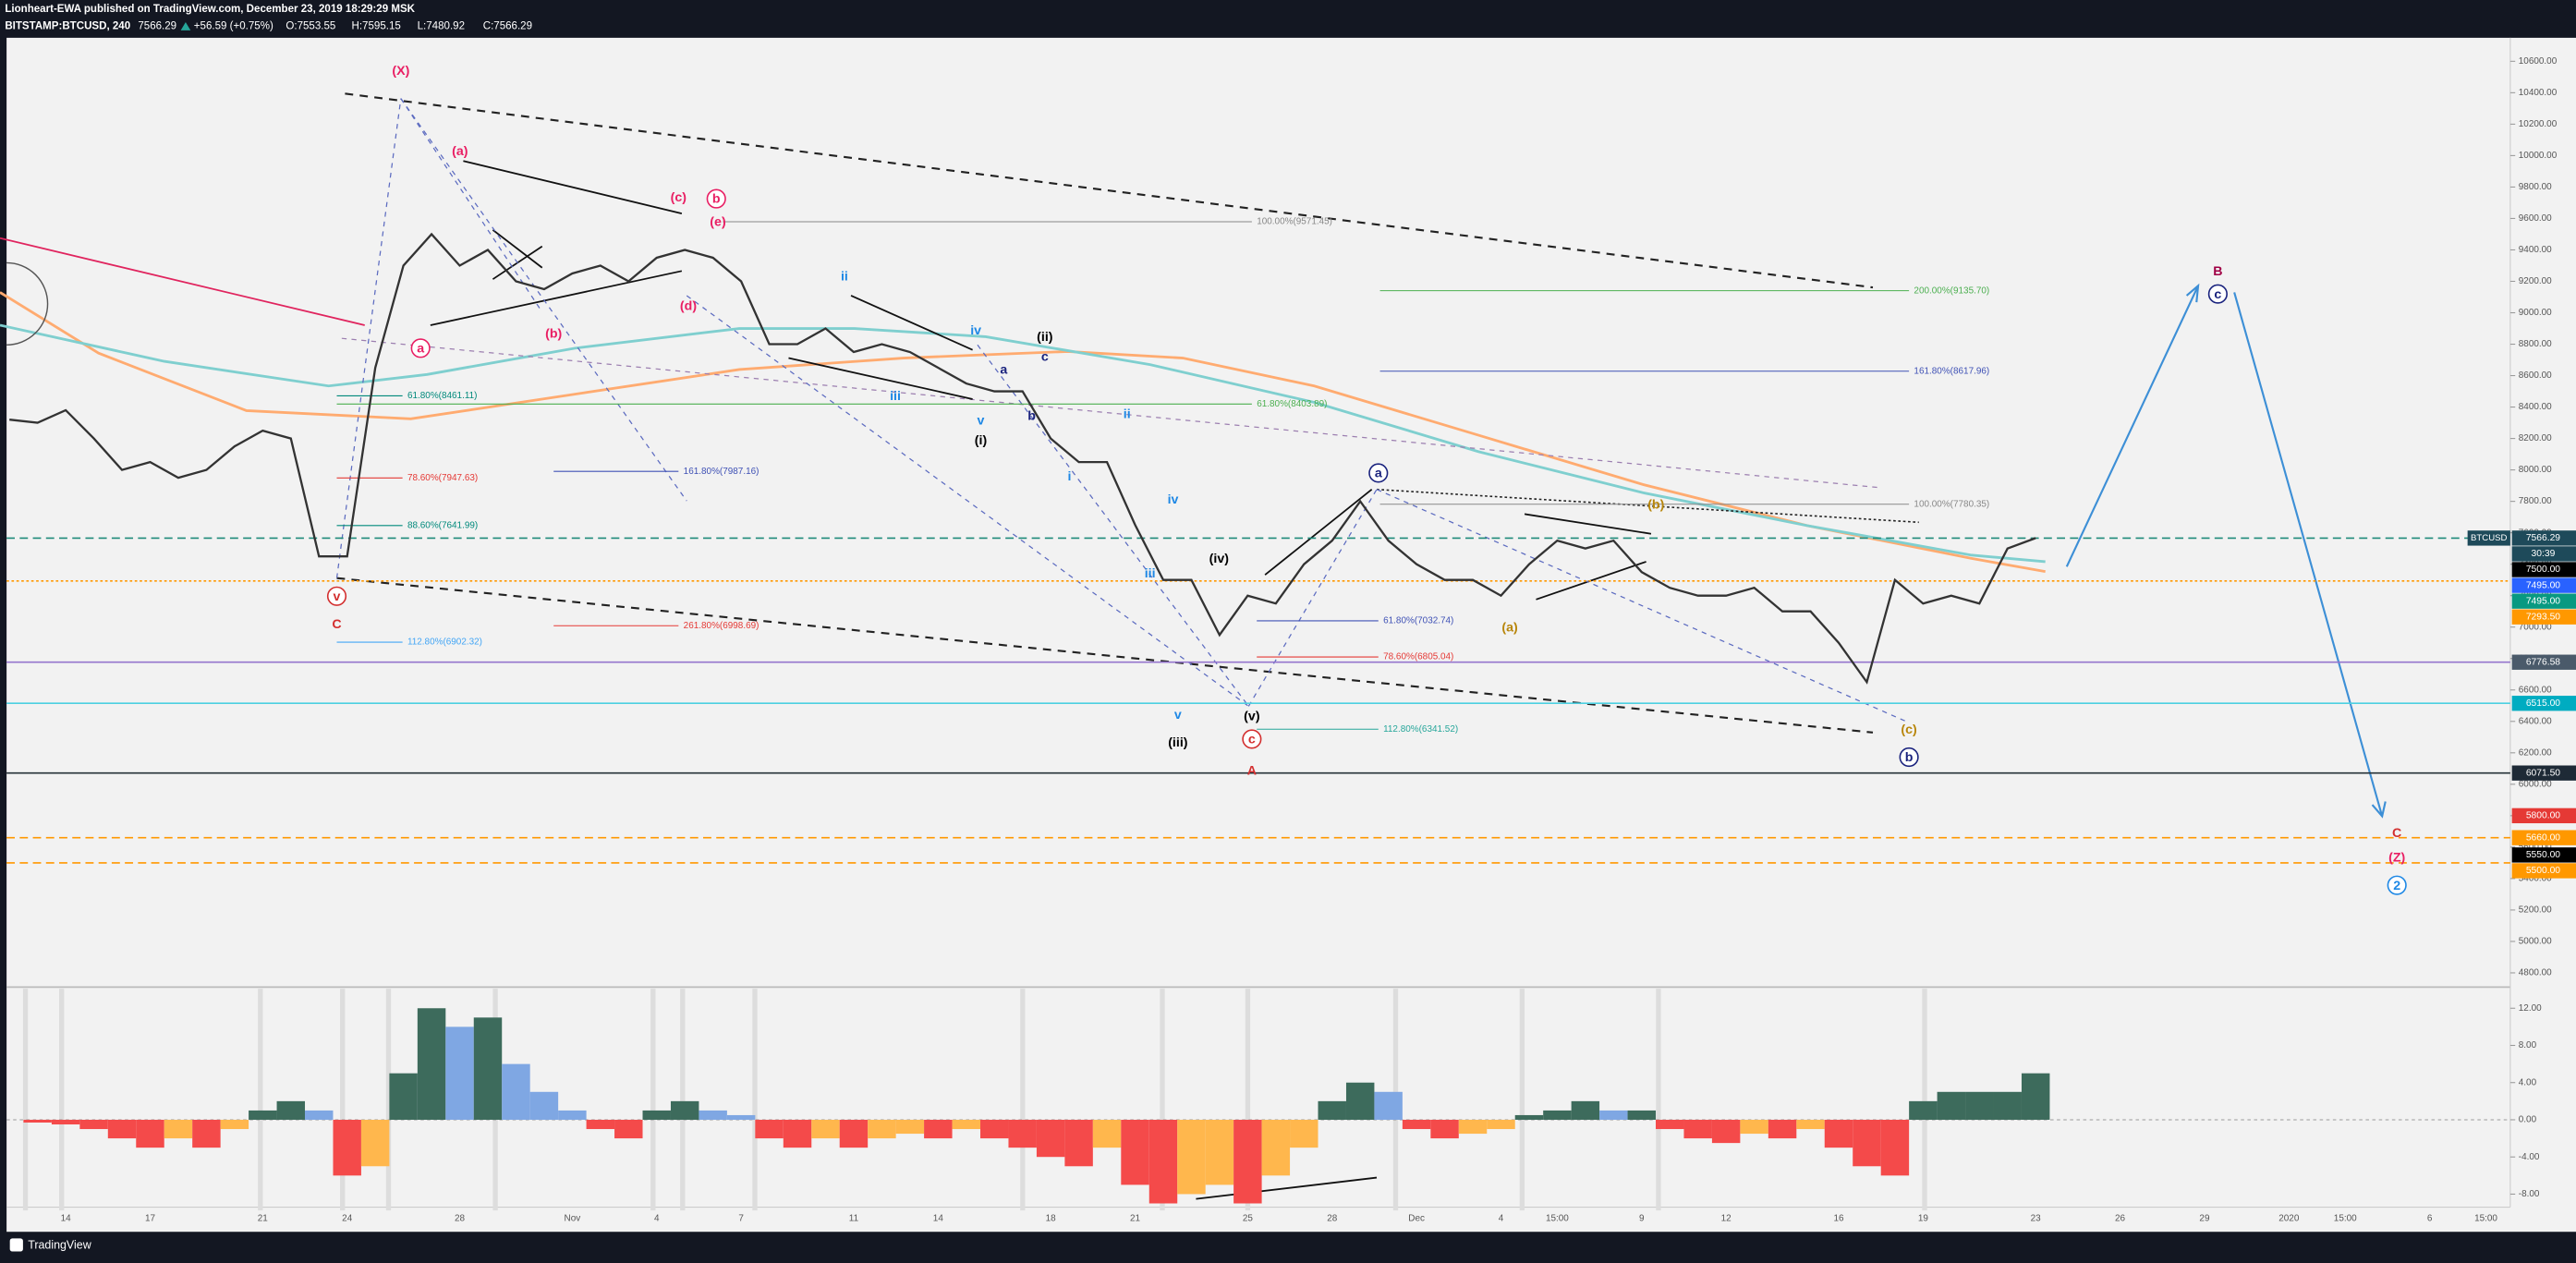 The image size is (2576, 1263). What do you see at coordinates (2543, 837) in the screenshot?
I see `price-tag-label: 5660.00` at bounding box center [2543, 837].